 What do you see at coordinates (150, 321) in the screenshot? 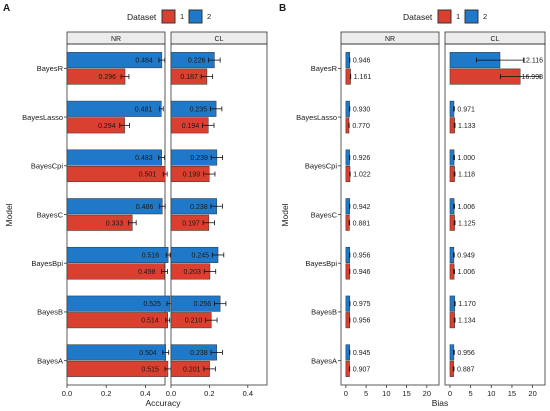
I see `value-label-a-nr-bayesb-series-1: 0.514` at bounding box center [150, 321].